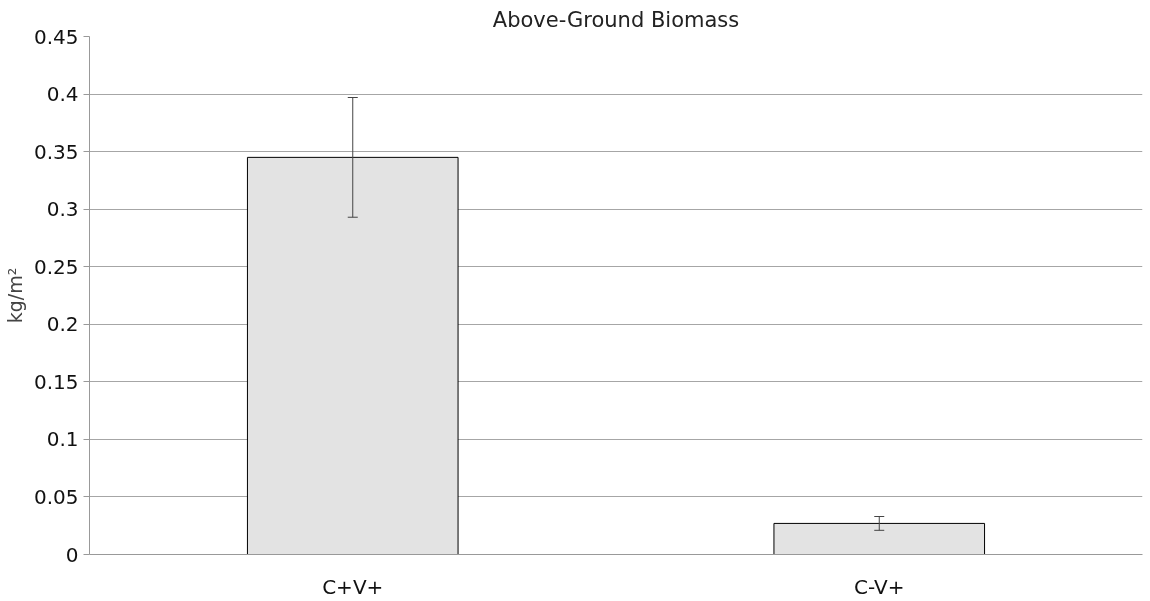  I want to click on y-axis-title: kg/m², so click(14, 295).